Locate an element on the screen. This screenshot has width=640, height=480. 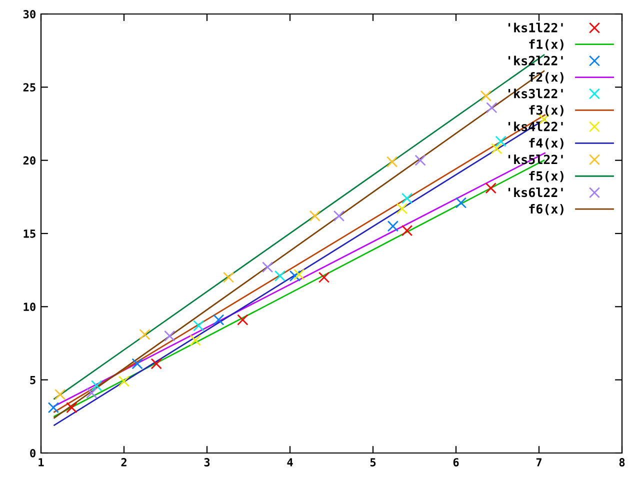
x-tick-label: 6 is located at coordinates (456, 462).